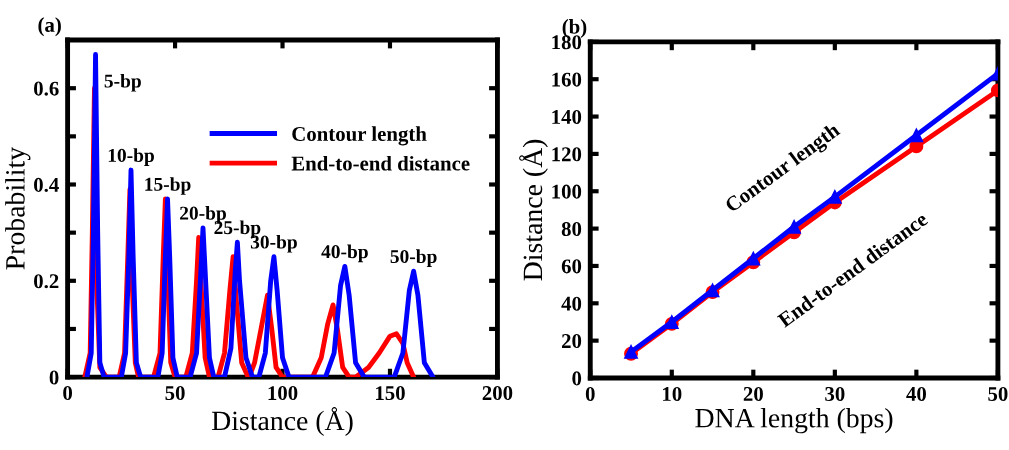  Describe the element at coordinates (46, 88) in the screenshot. I see `y-tick-label: 0.6` at that location.